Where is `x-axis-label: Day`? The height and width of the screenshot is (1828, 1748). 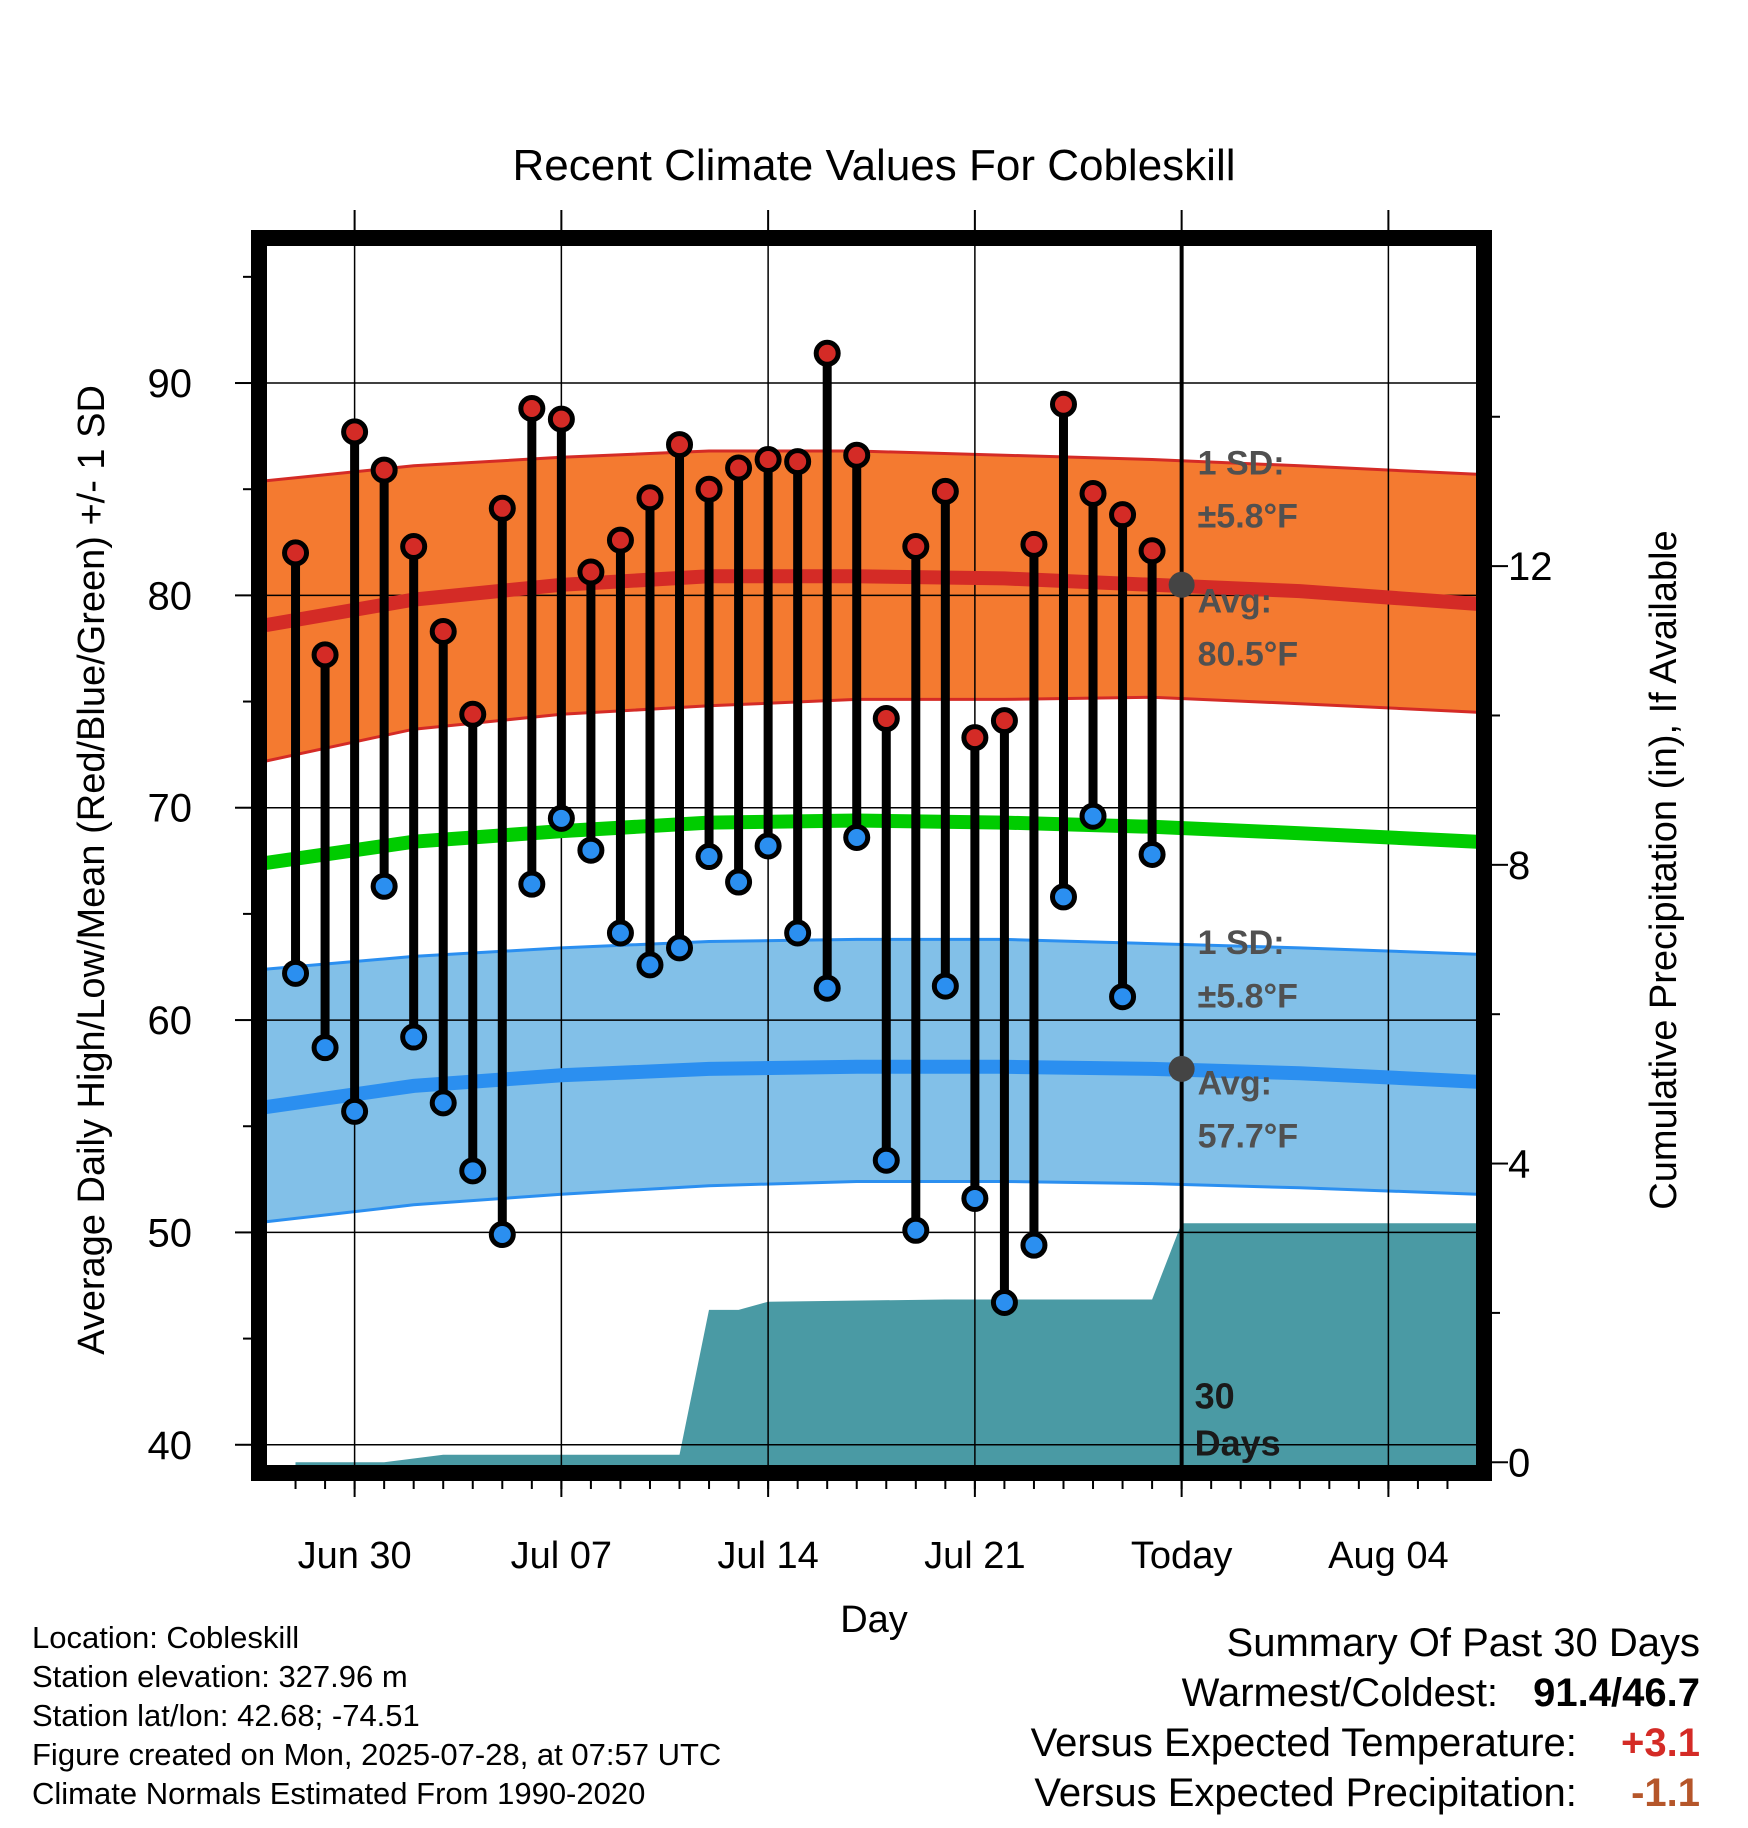 x-axis-label: Day is located at coordinates (874, 1620).